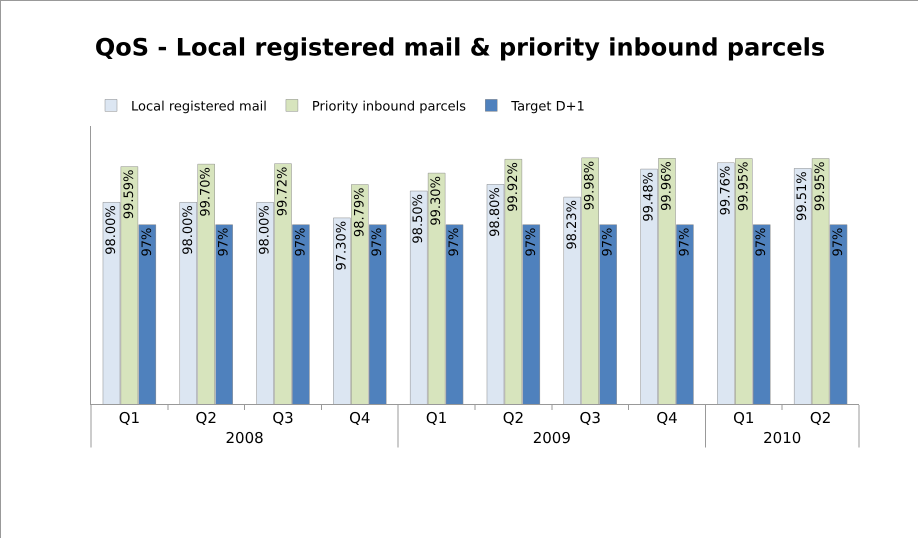 The image size is (918, 538). Describe the element at coordinates (342, 245) in the screenshot. I see `data-label: 97.30%` at that location.